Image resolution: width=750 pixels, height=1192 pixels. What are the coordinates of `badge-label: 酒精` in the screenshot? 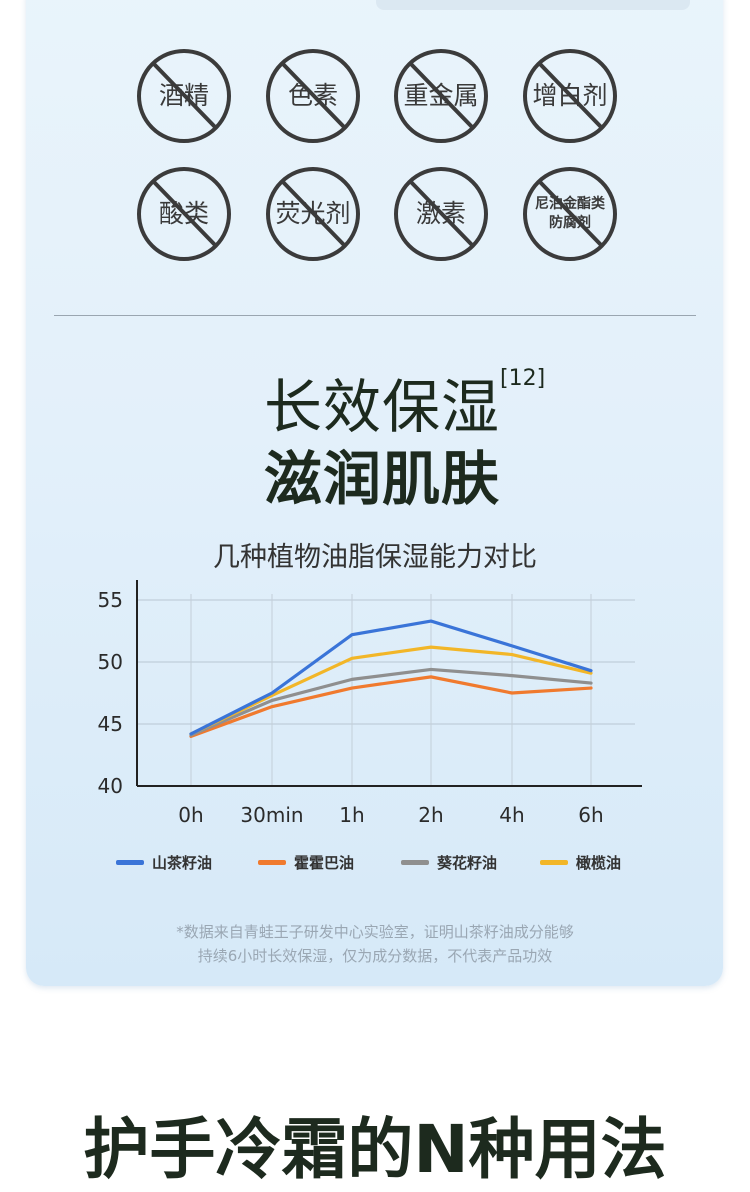 It's located at (183, 96).